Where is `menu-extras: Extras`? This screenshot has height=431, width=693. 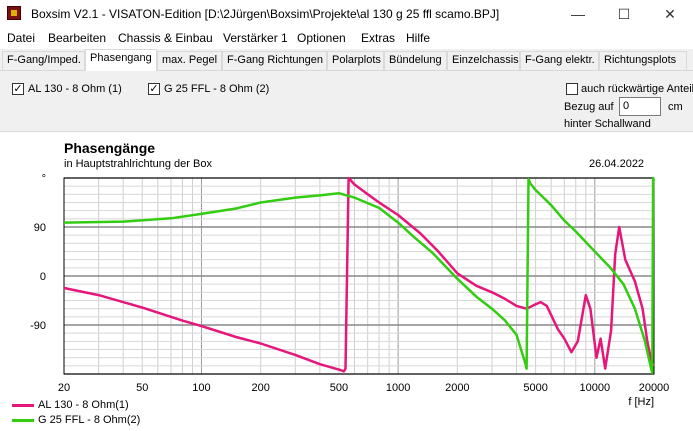
menu-extras: Extras is located at coordinates (378, 38).